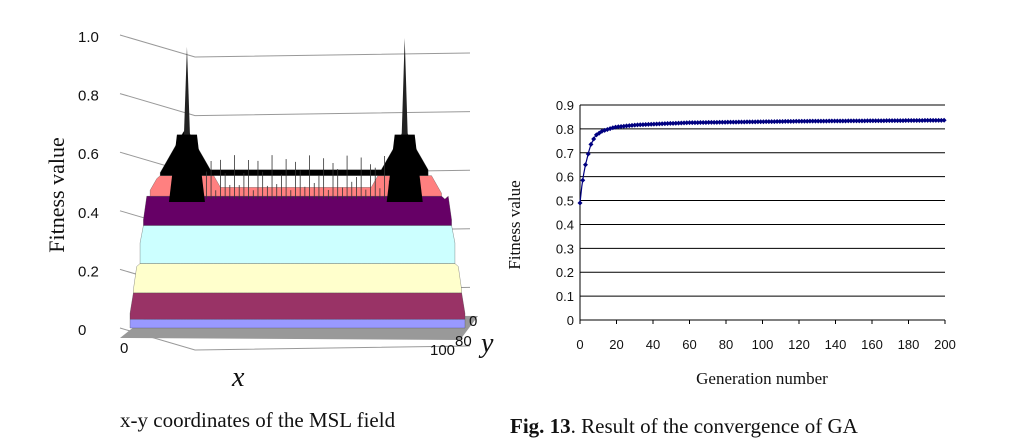 Image resolution: width=1010 pixels, height=439 pixels. What do you see at coordinates (909, 344) in the screenshot?
I see `x-tick-label: 180` at bounding box center [909, 344].